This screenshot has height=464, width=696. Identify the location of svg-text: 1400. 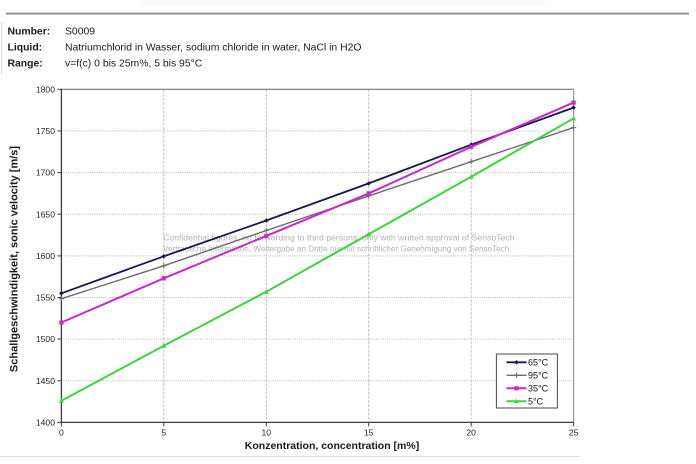
(45, 423).